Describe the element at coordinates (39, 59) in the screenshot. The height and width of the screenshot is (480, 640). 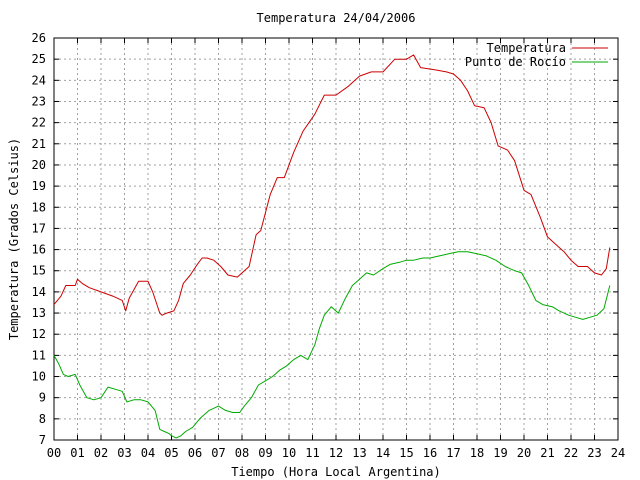
I see `y-tick-label: 25` at that location.